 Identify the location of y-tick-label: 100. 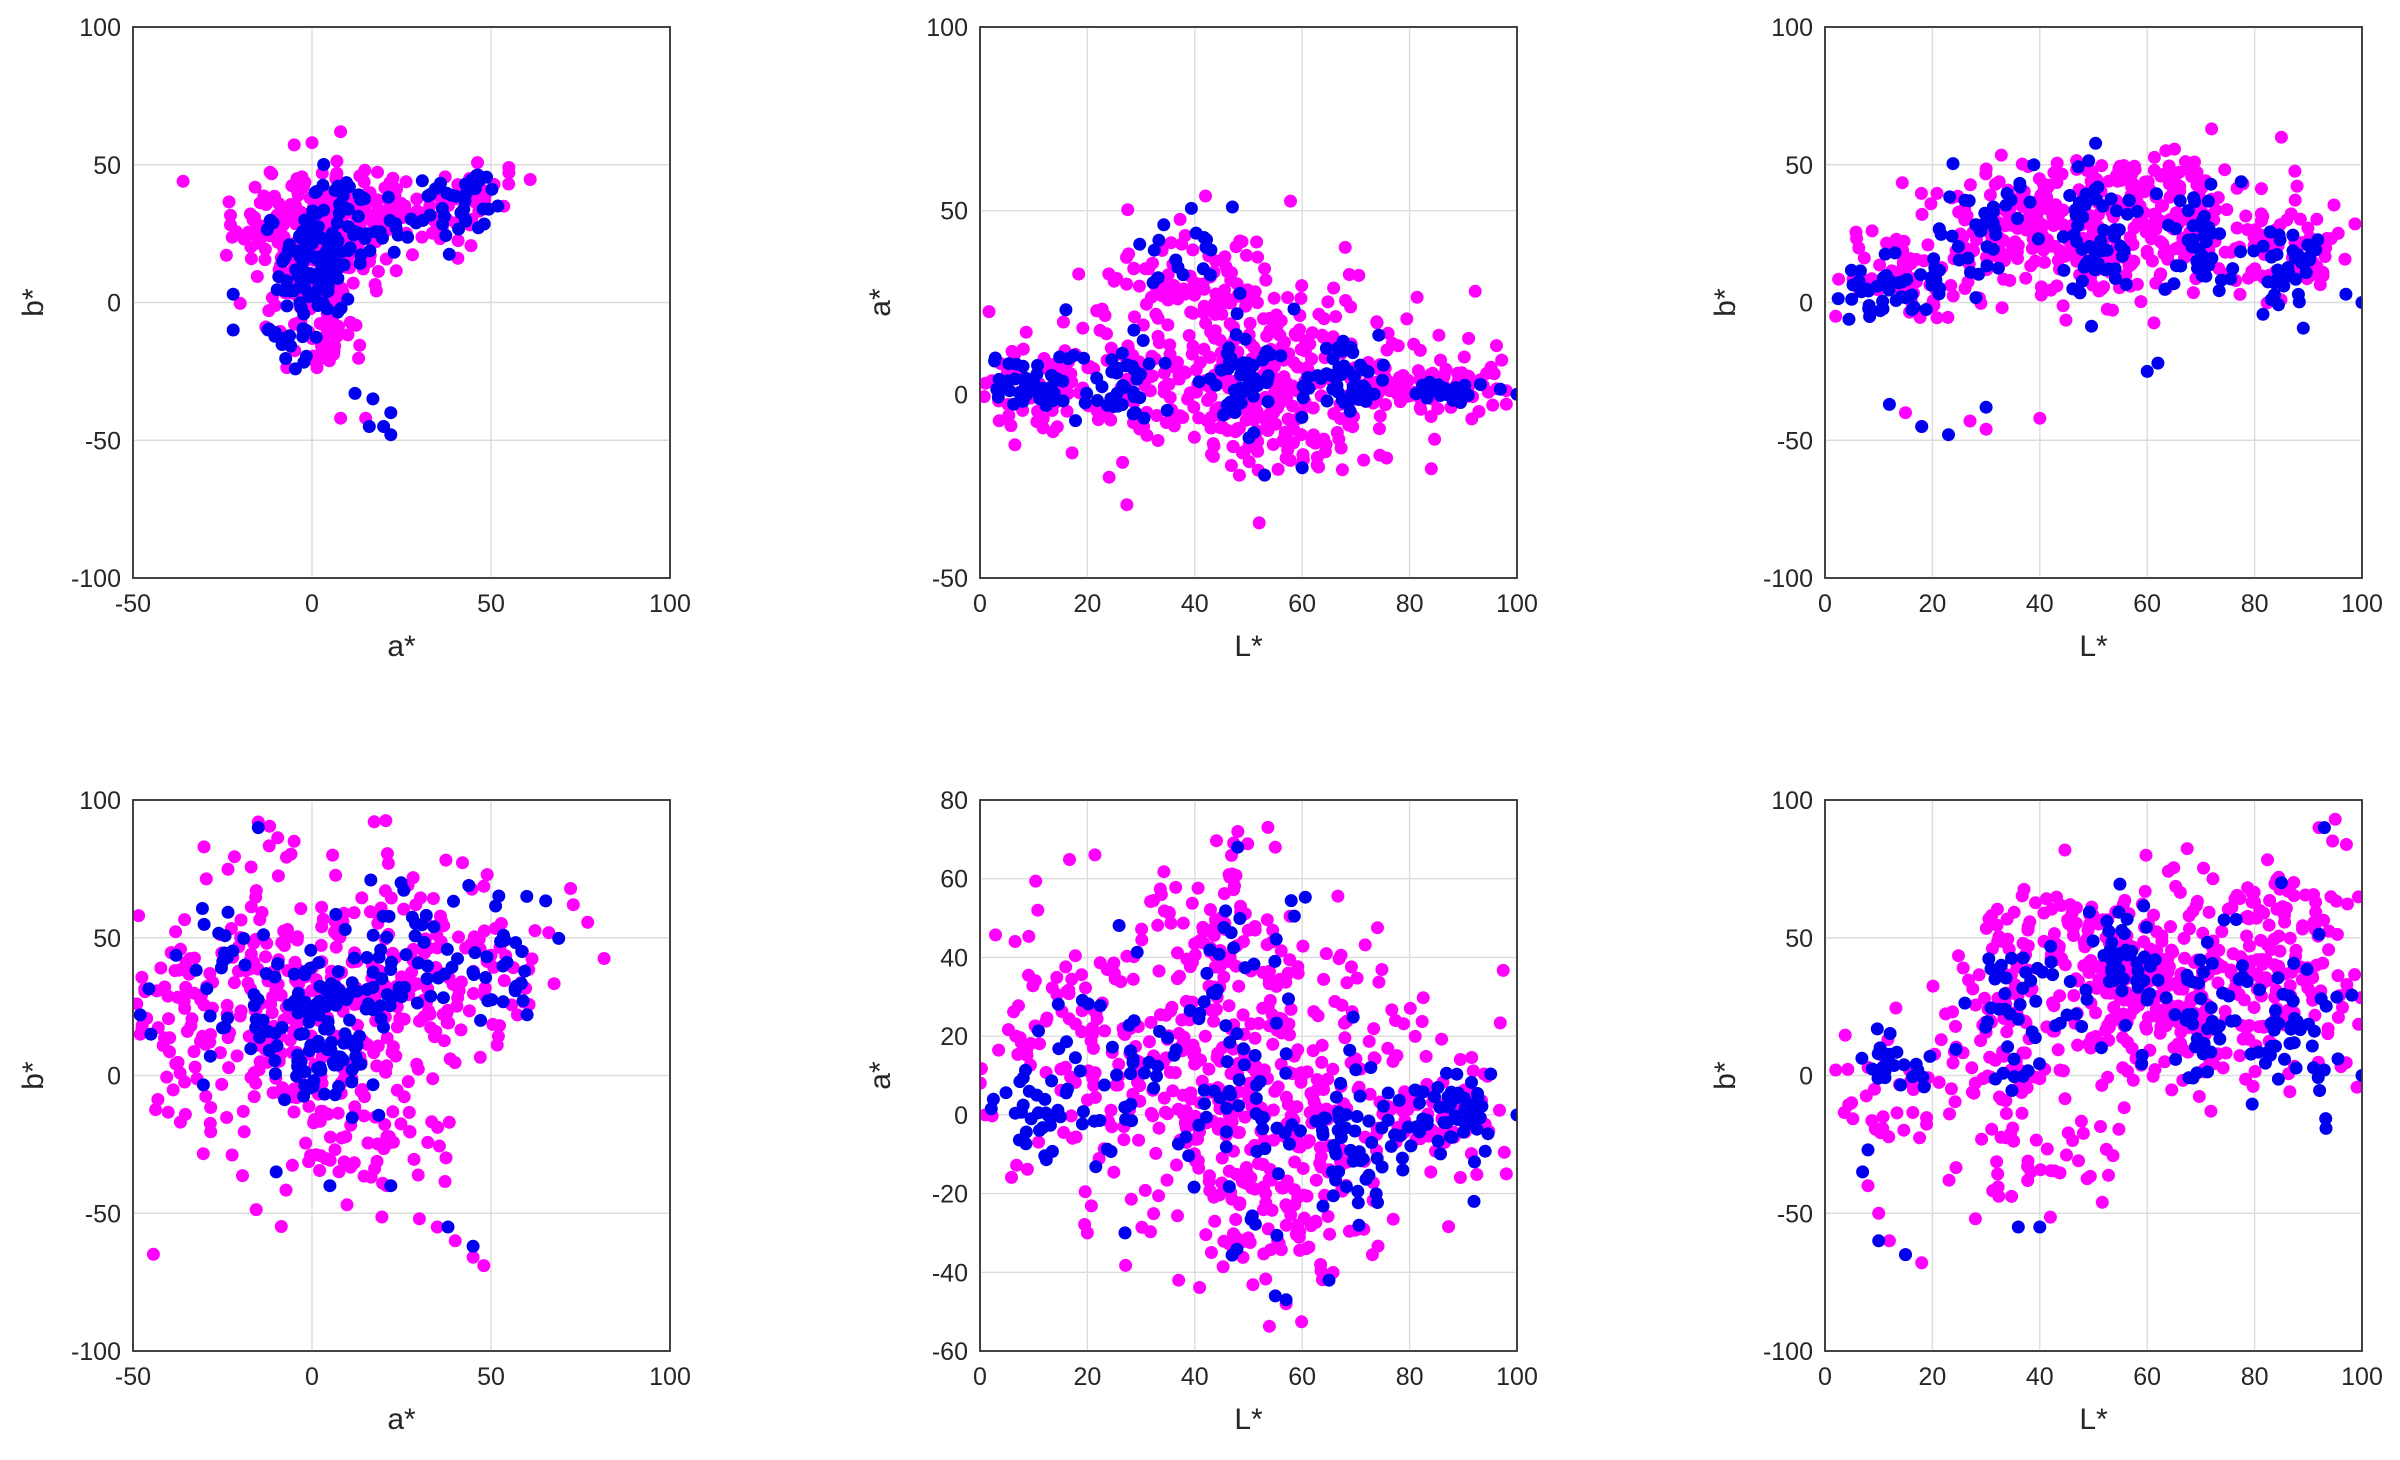
(100, 801).